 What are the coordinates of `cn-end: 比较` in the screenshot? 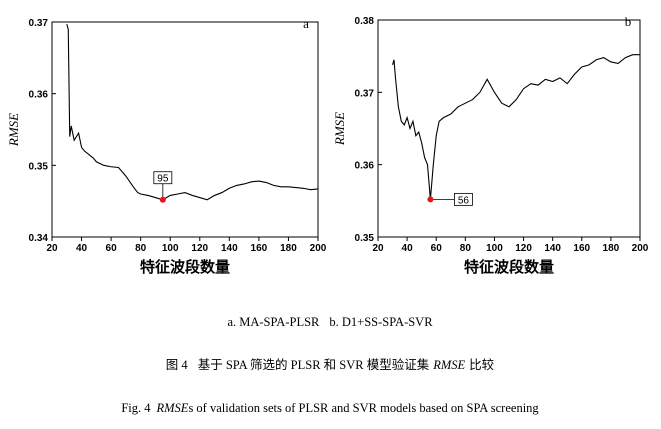 It's located at (482, 364).